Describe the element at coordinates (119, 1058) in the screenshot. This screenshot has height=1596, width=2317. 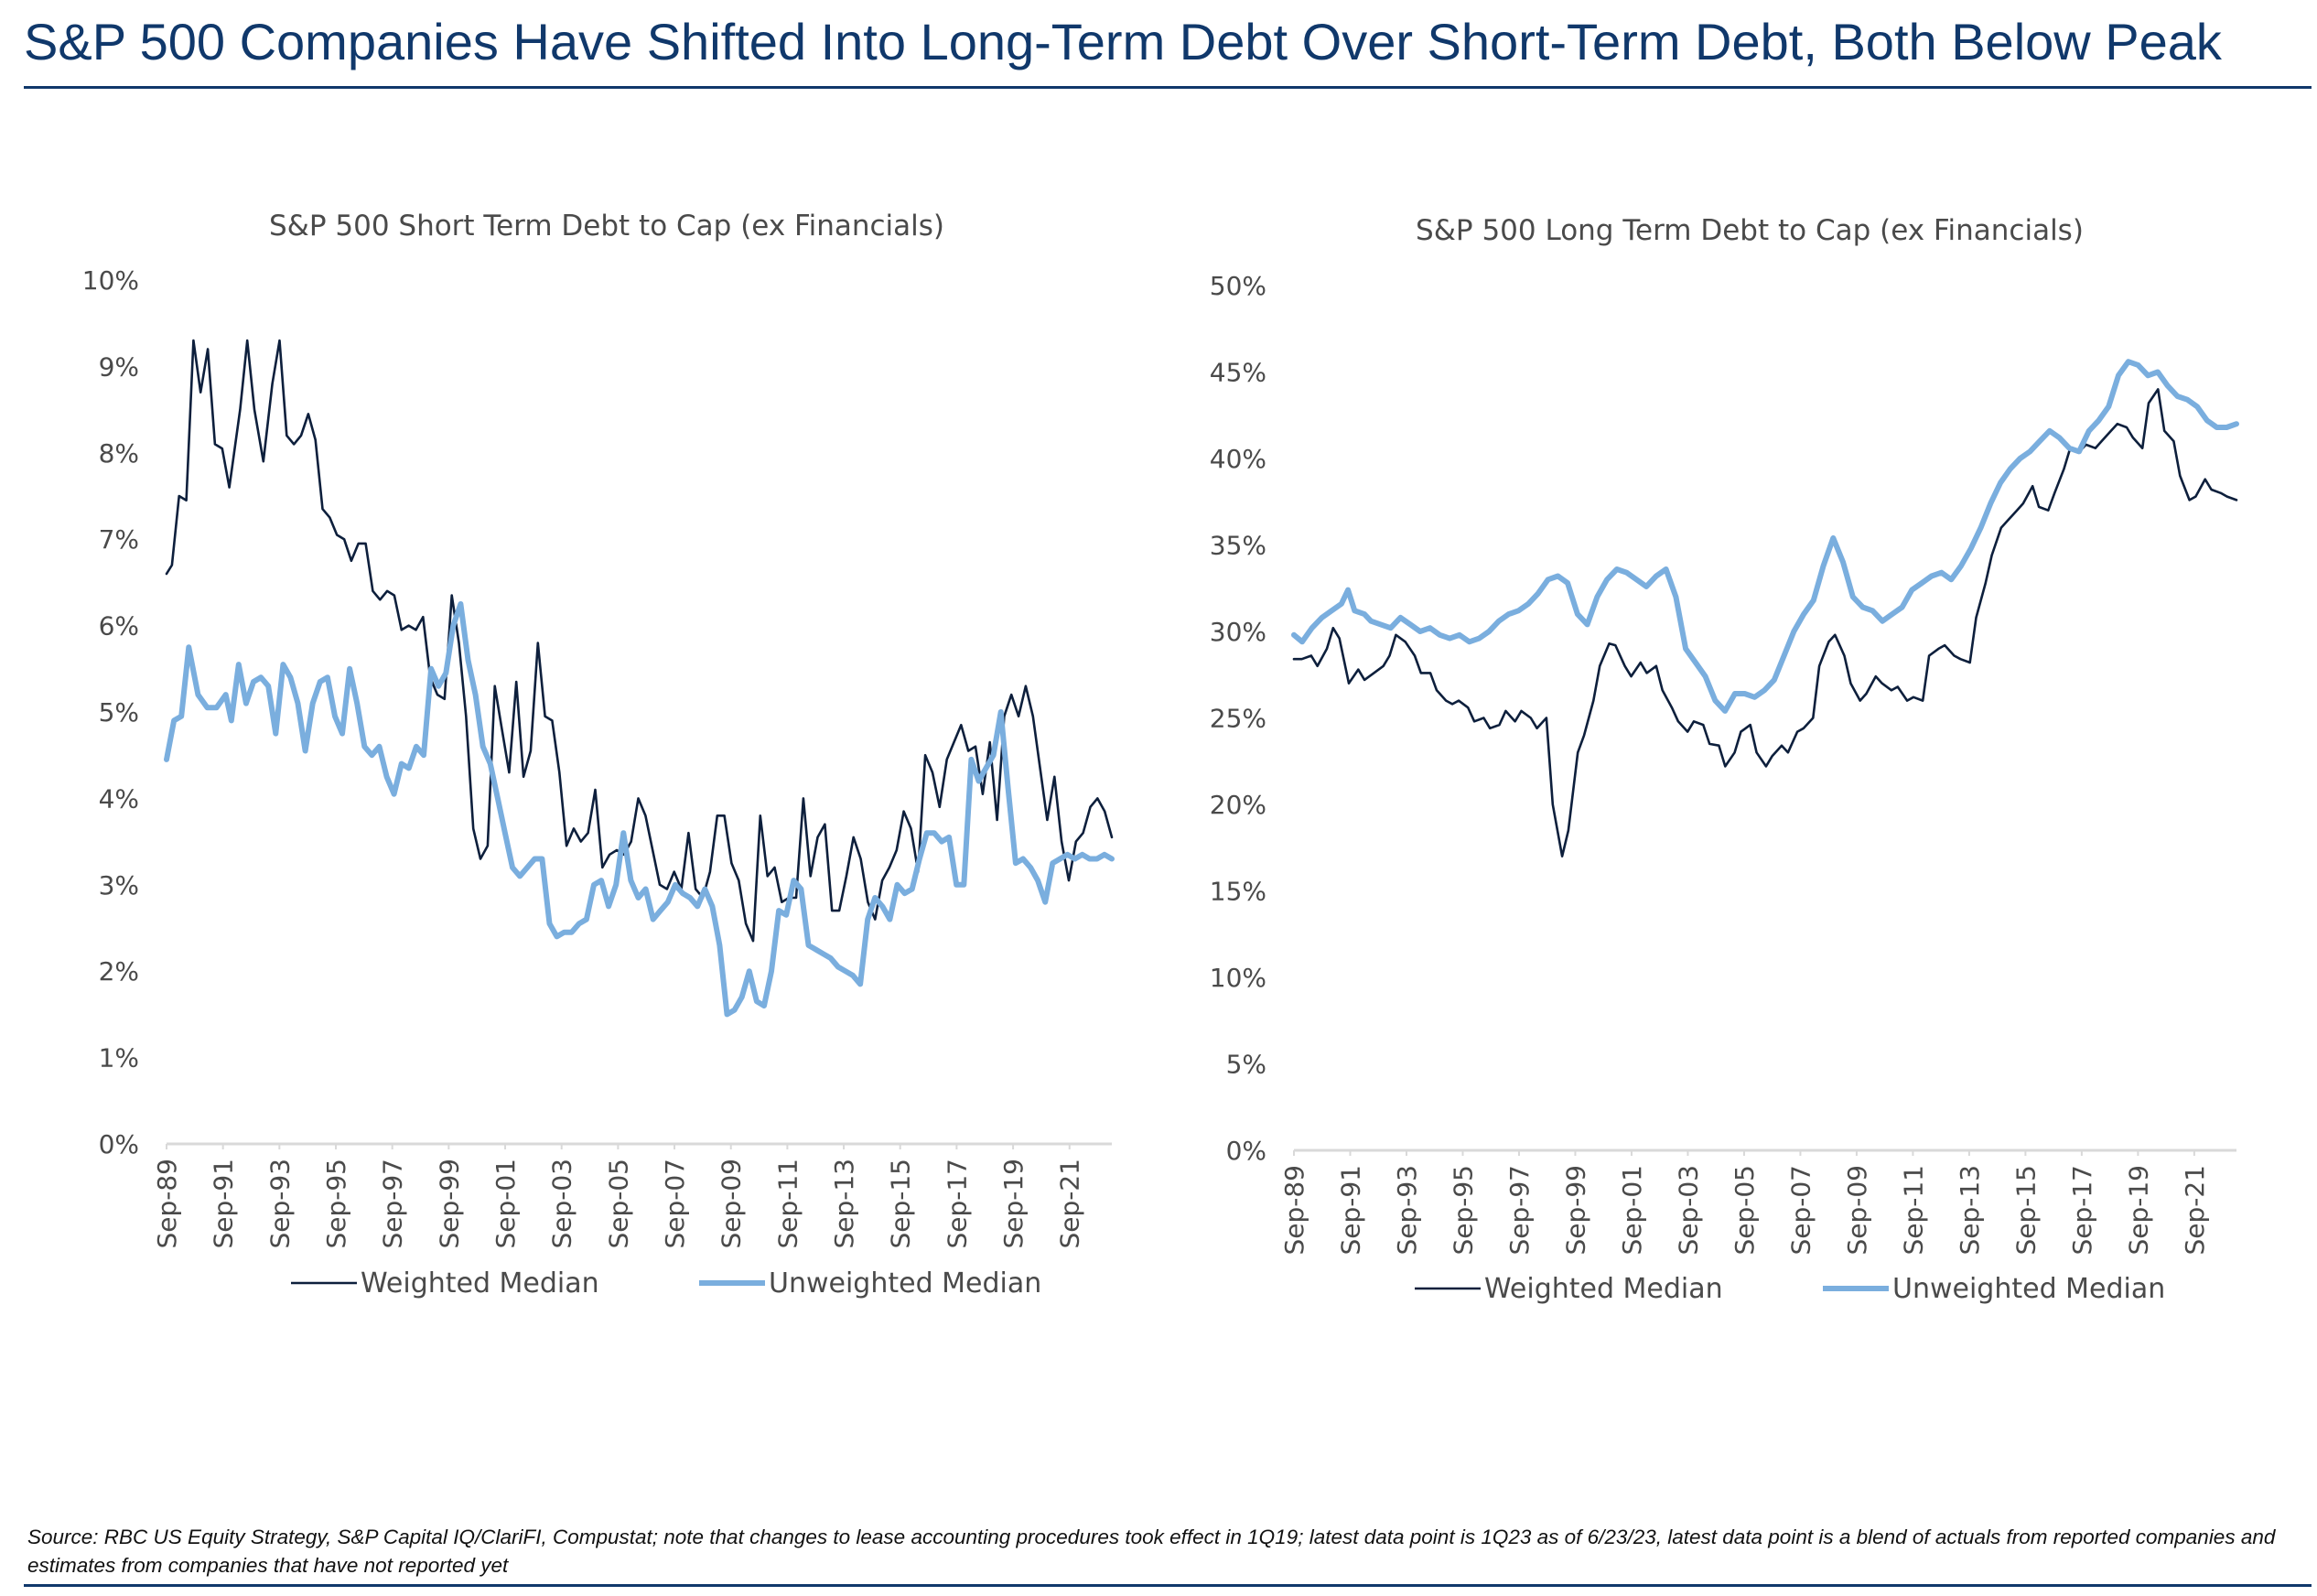
I see `y-tick-label: 1%` at that location.